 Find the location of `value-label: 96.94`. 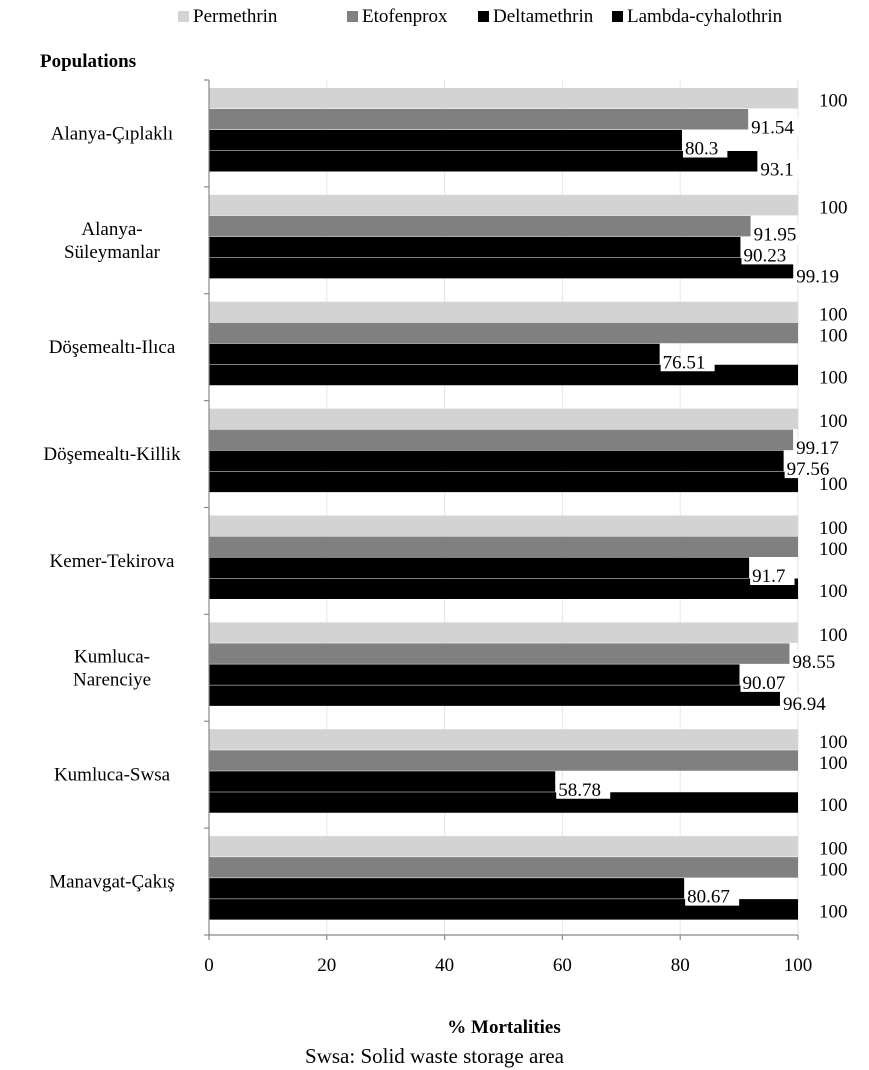

value-label: 96.94 is located at coordinates (804, 704).